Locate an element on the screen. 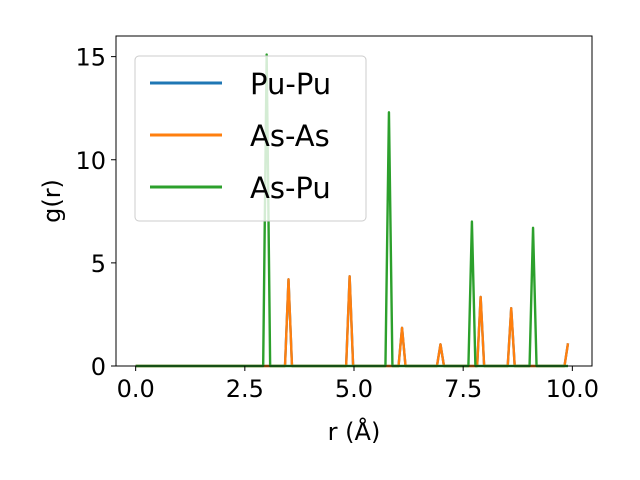 The width and height of the screenshot is (640, 480). y-tick-label: 0 is located at coordinates (98, 367).